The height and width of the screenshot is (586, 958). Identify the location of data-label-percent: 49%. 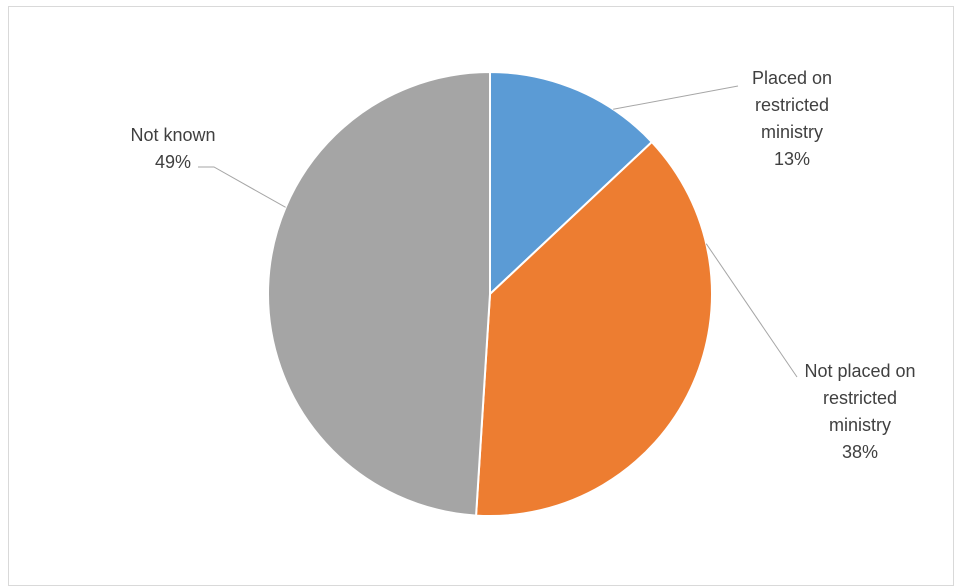
(173, 162).